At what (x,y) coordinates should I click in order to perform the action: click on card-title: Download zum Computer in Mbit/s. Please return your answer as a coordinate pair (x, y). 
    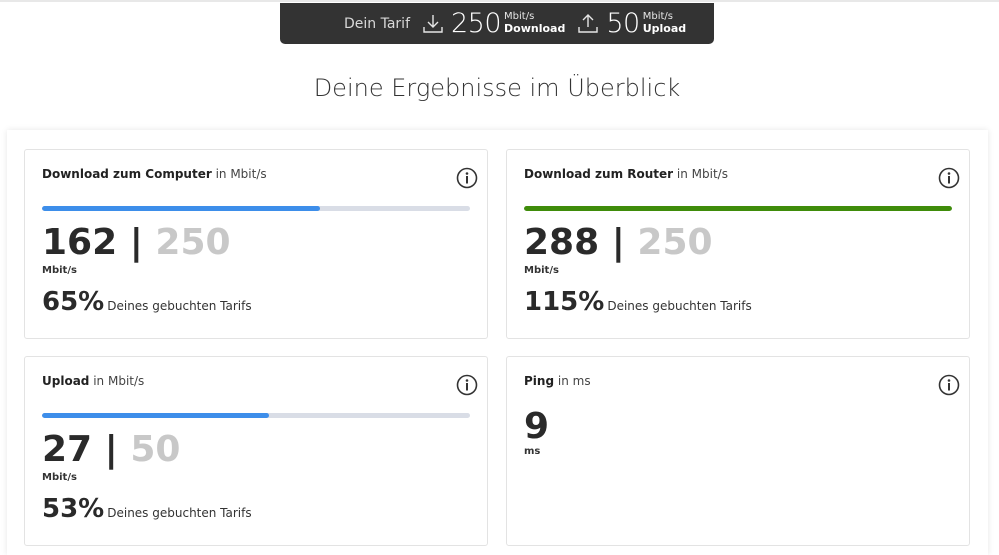
    Looking at the image, I should click on (154, 174).